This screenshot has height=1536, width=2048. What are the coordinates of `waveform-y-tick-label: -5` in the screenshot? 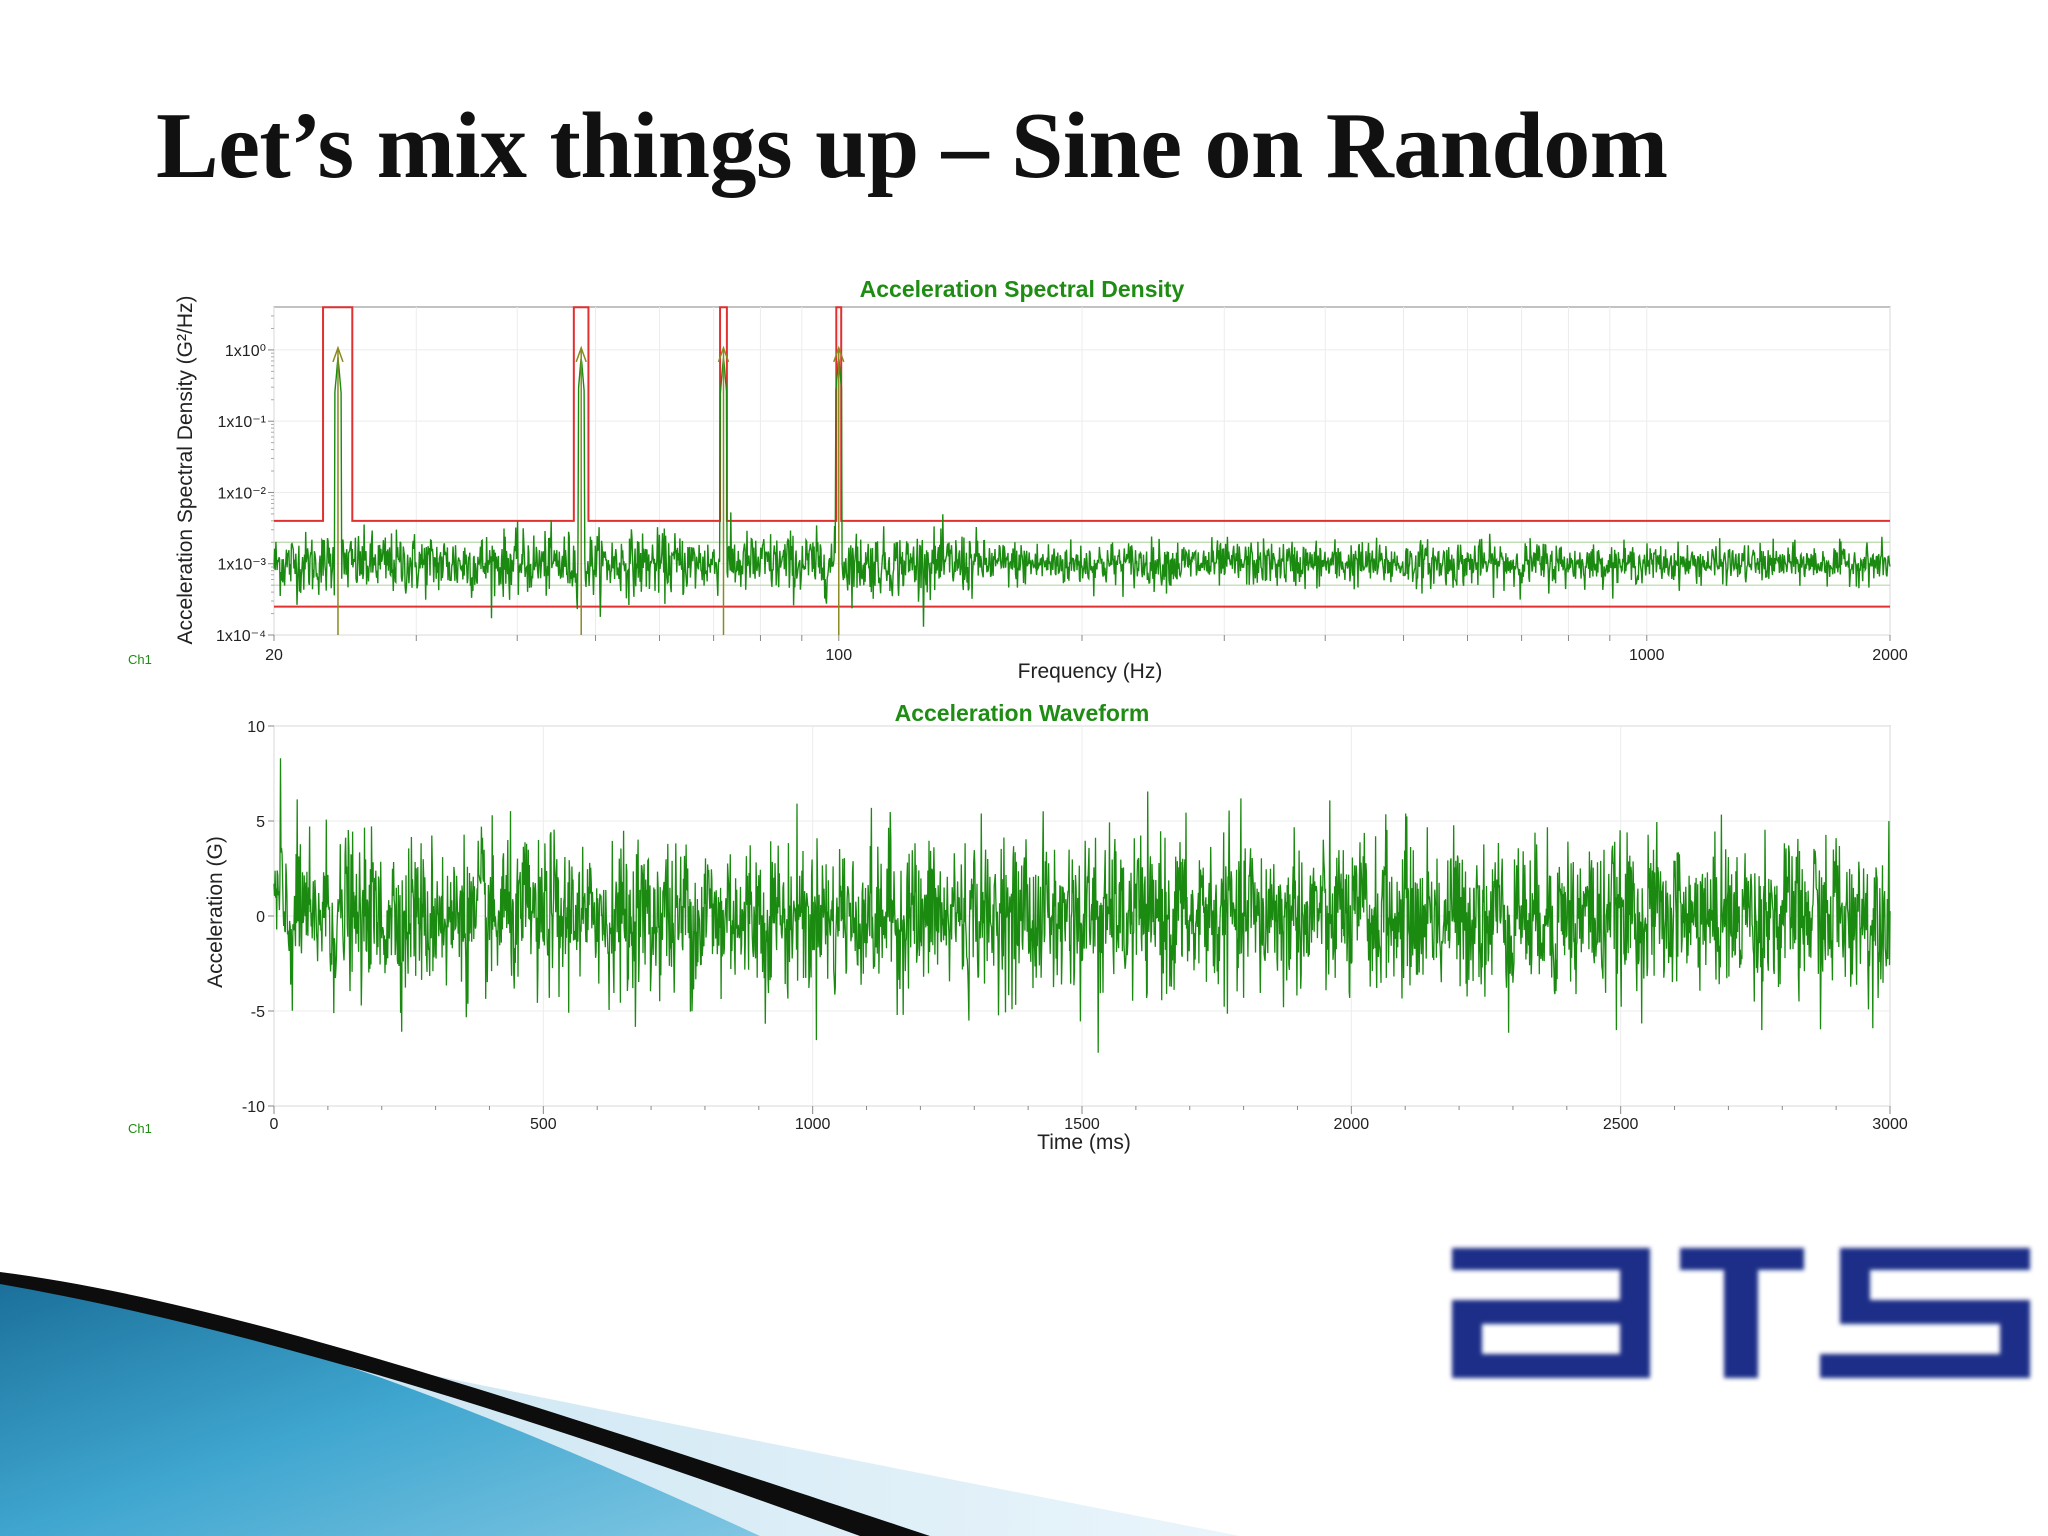 It's located at (258, 1012).